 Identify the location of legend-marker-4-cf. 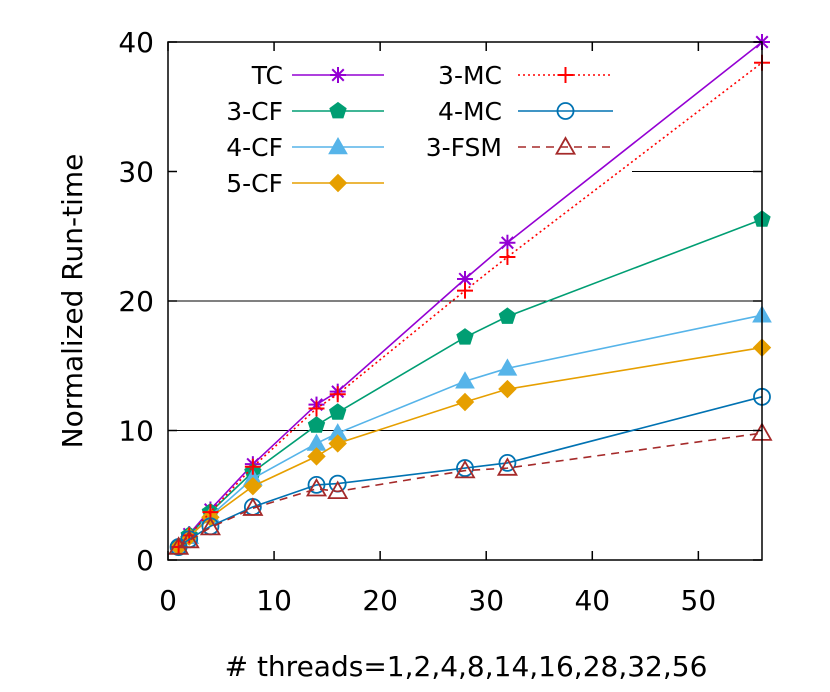
(338, 145).